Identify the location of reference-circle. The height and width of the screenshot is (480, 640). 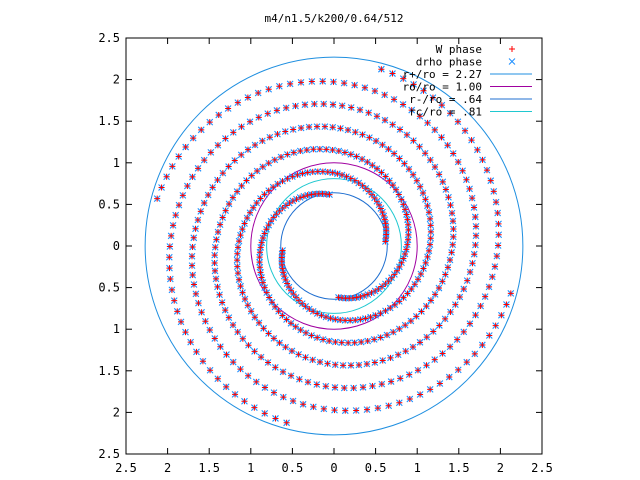
(334, 246).